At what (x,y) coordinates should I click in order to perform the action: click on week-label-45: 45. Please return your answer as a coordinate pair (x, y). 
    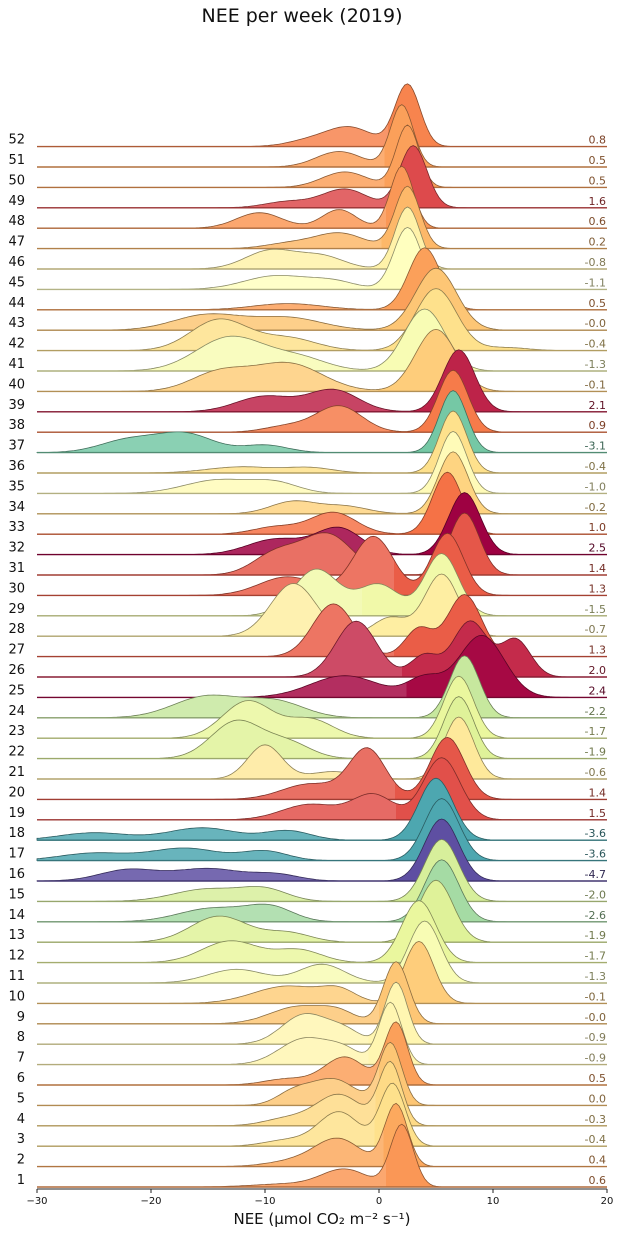
    Looking at the image, I should click on (16, 282).